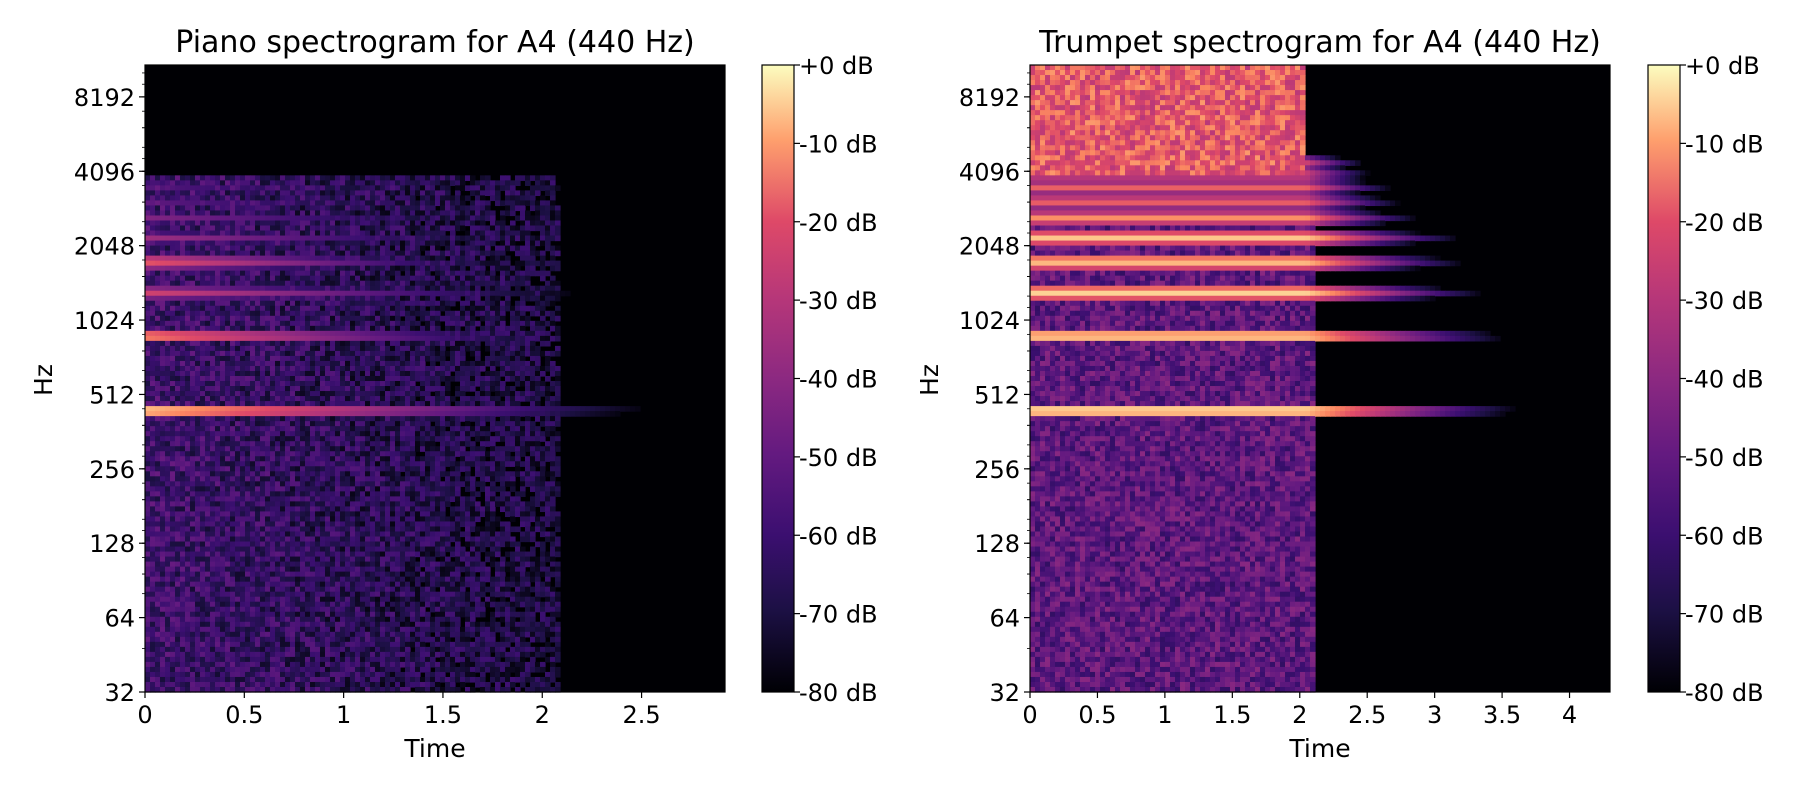 The height and width of the screenshot is (792, 1800). I want to click on x-axis: 0 0.5 1 1.5 2 2.5 3 3.5 4, so click(1299, 710).